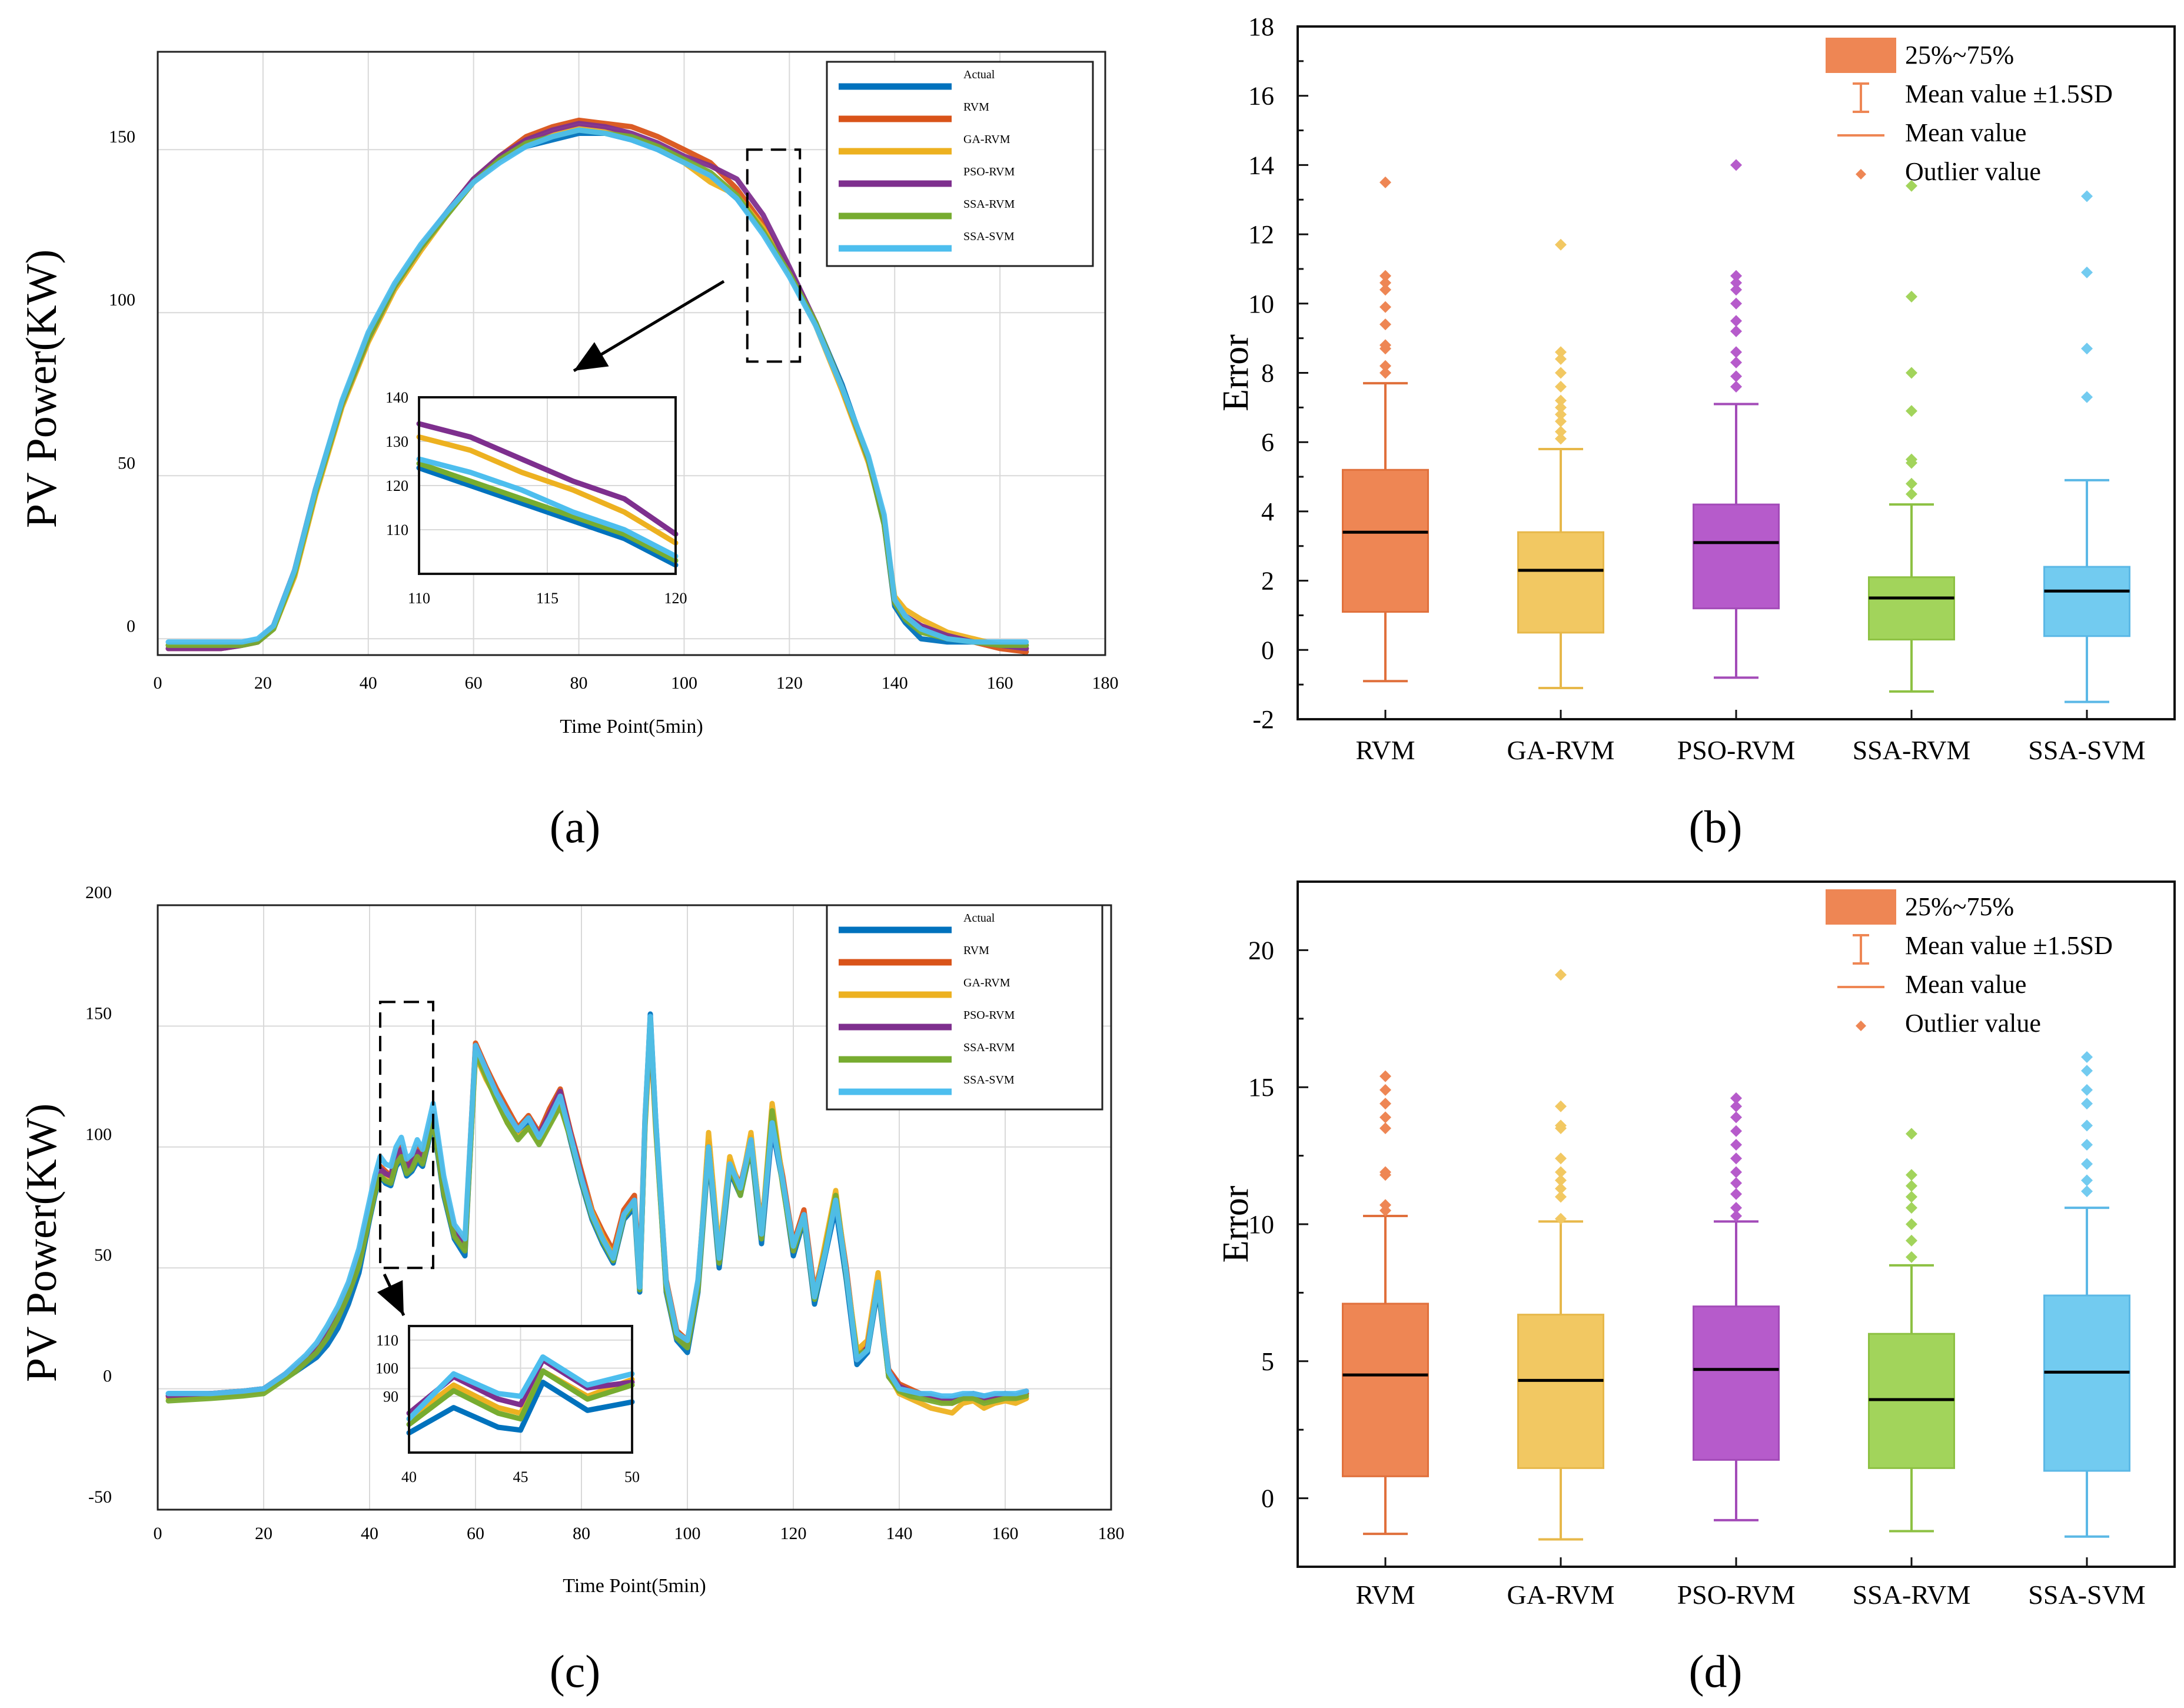 This screenshot has height=1708, width=2184. What do you see at coordinates (632, 1477) in the screenshot?
I see `inset-x-tick-label: 50` at bounding box center [632, 1477].